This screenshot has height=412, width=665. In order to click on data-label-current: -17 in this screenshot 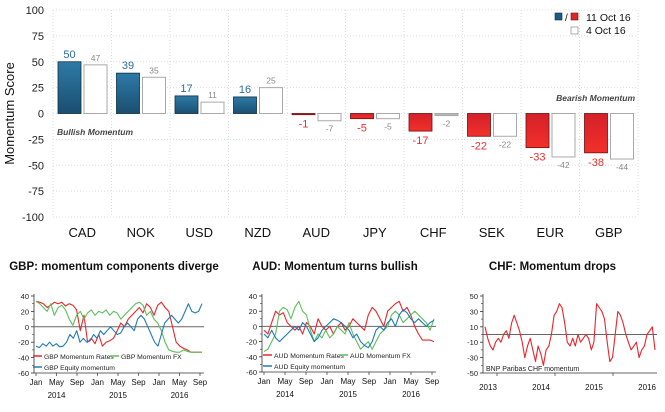, I will do `click(421, 141)`.